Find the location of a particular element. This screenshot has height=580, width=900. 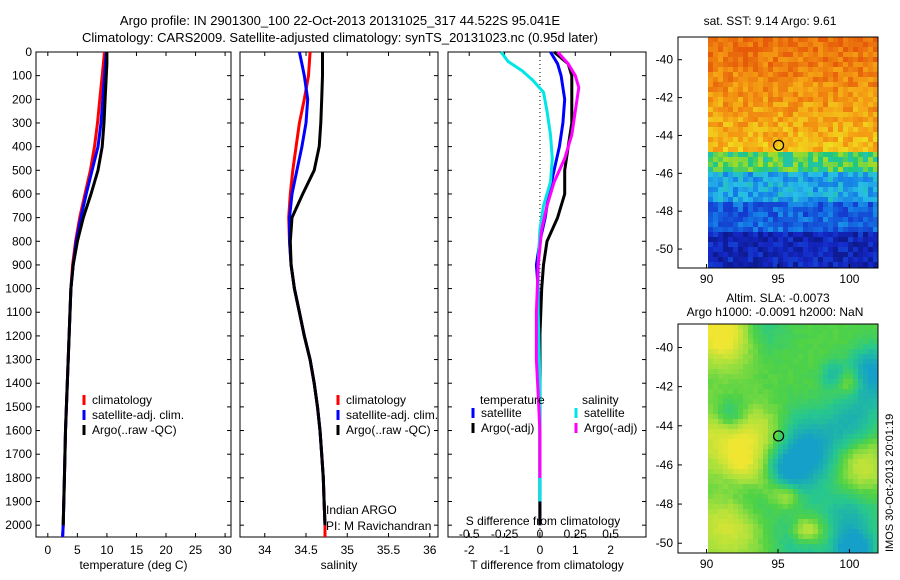

x-tick-label: 100 is located at coordinates (849, 564).